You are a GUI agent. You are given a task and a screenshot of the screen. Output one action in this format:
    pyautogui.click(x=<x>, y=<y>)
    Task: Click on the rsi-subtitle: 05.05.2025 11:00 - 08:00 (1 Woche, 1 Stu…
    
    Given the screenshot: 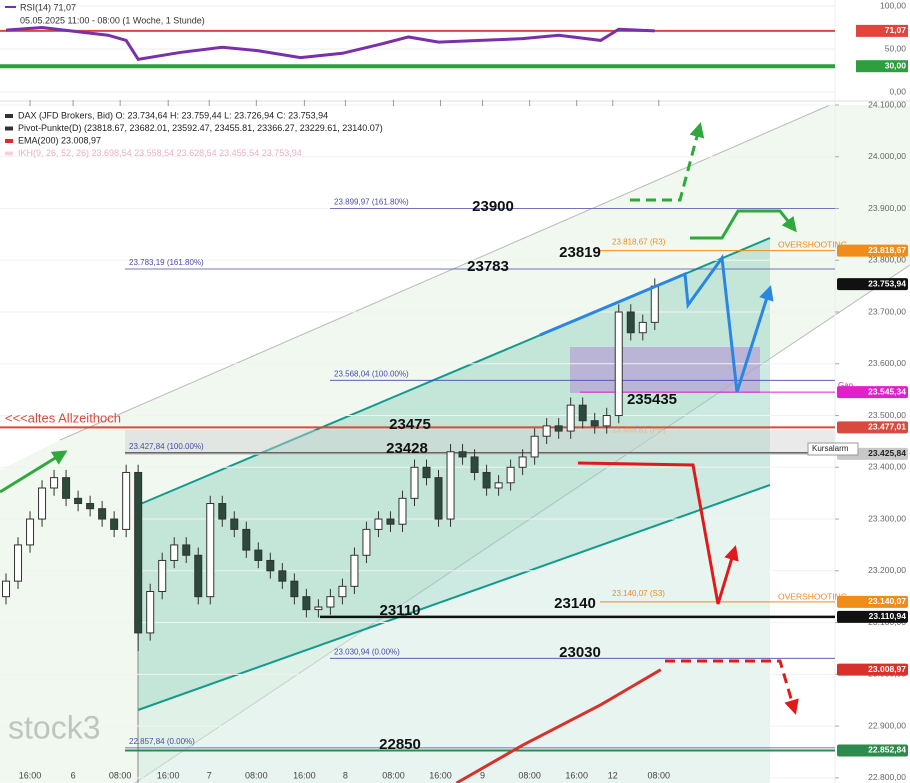 What is the action you would take?
    pyautogui.click(x=112, y=20)
    